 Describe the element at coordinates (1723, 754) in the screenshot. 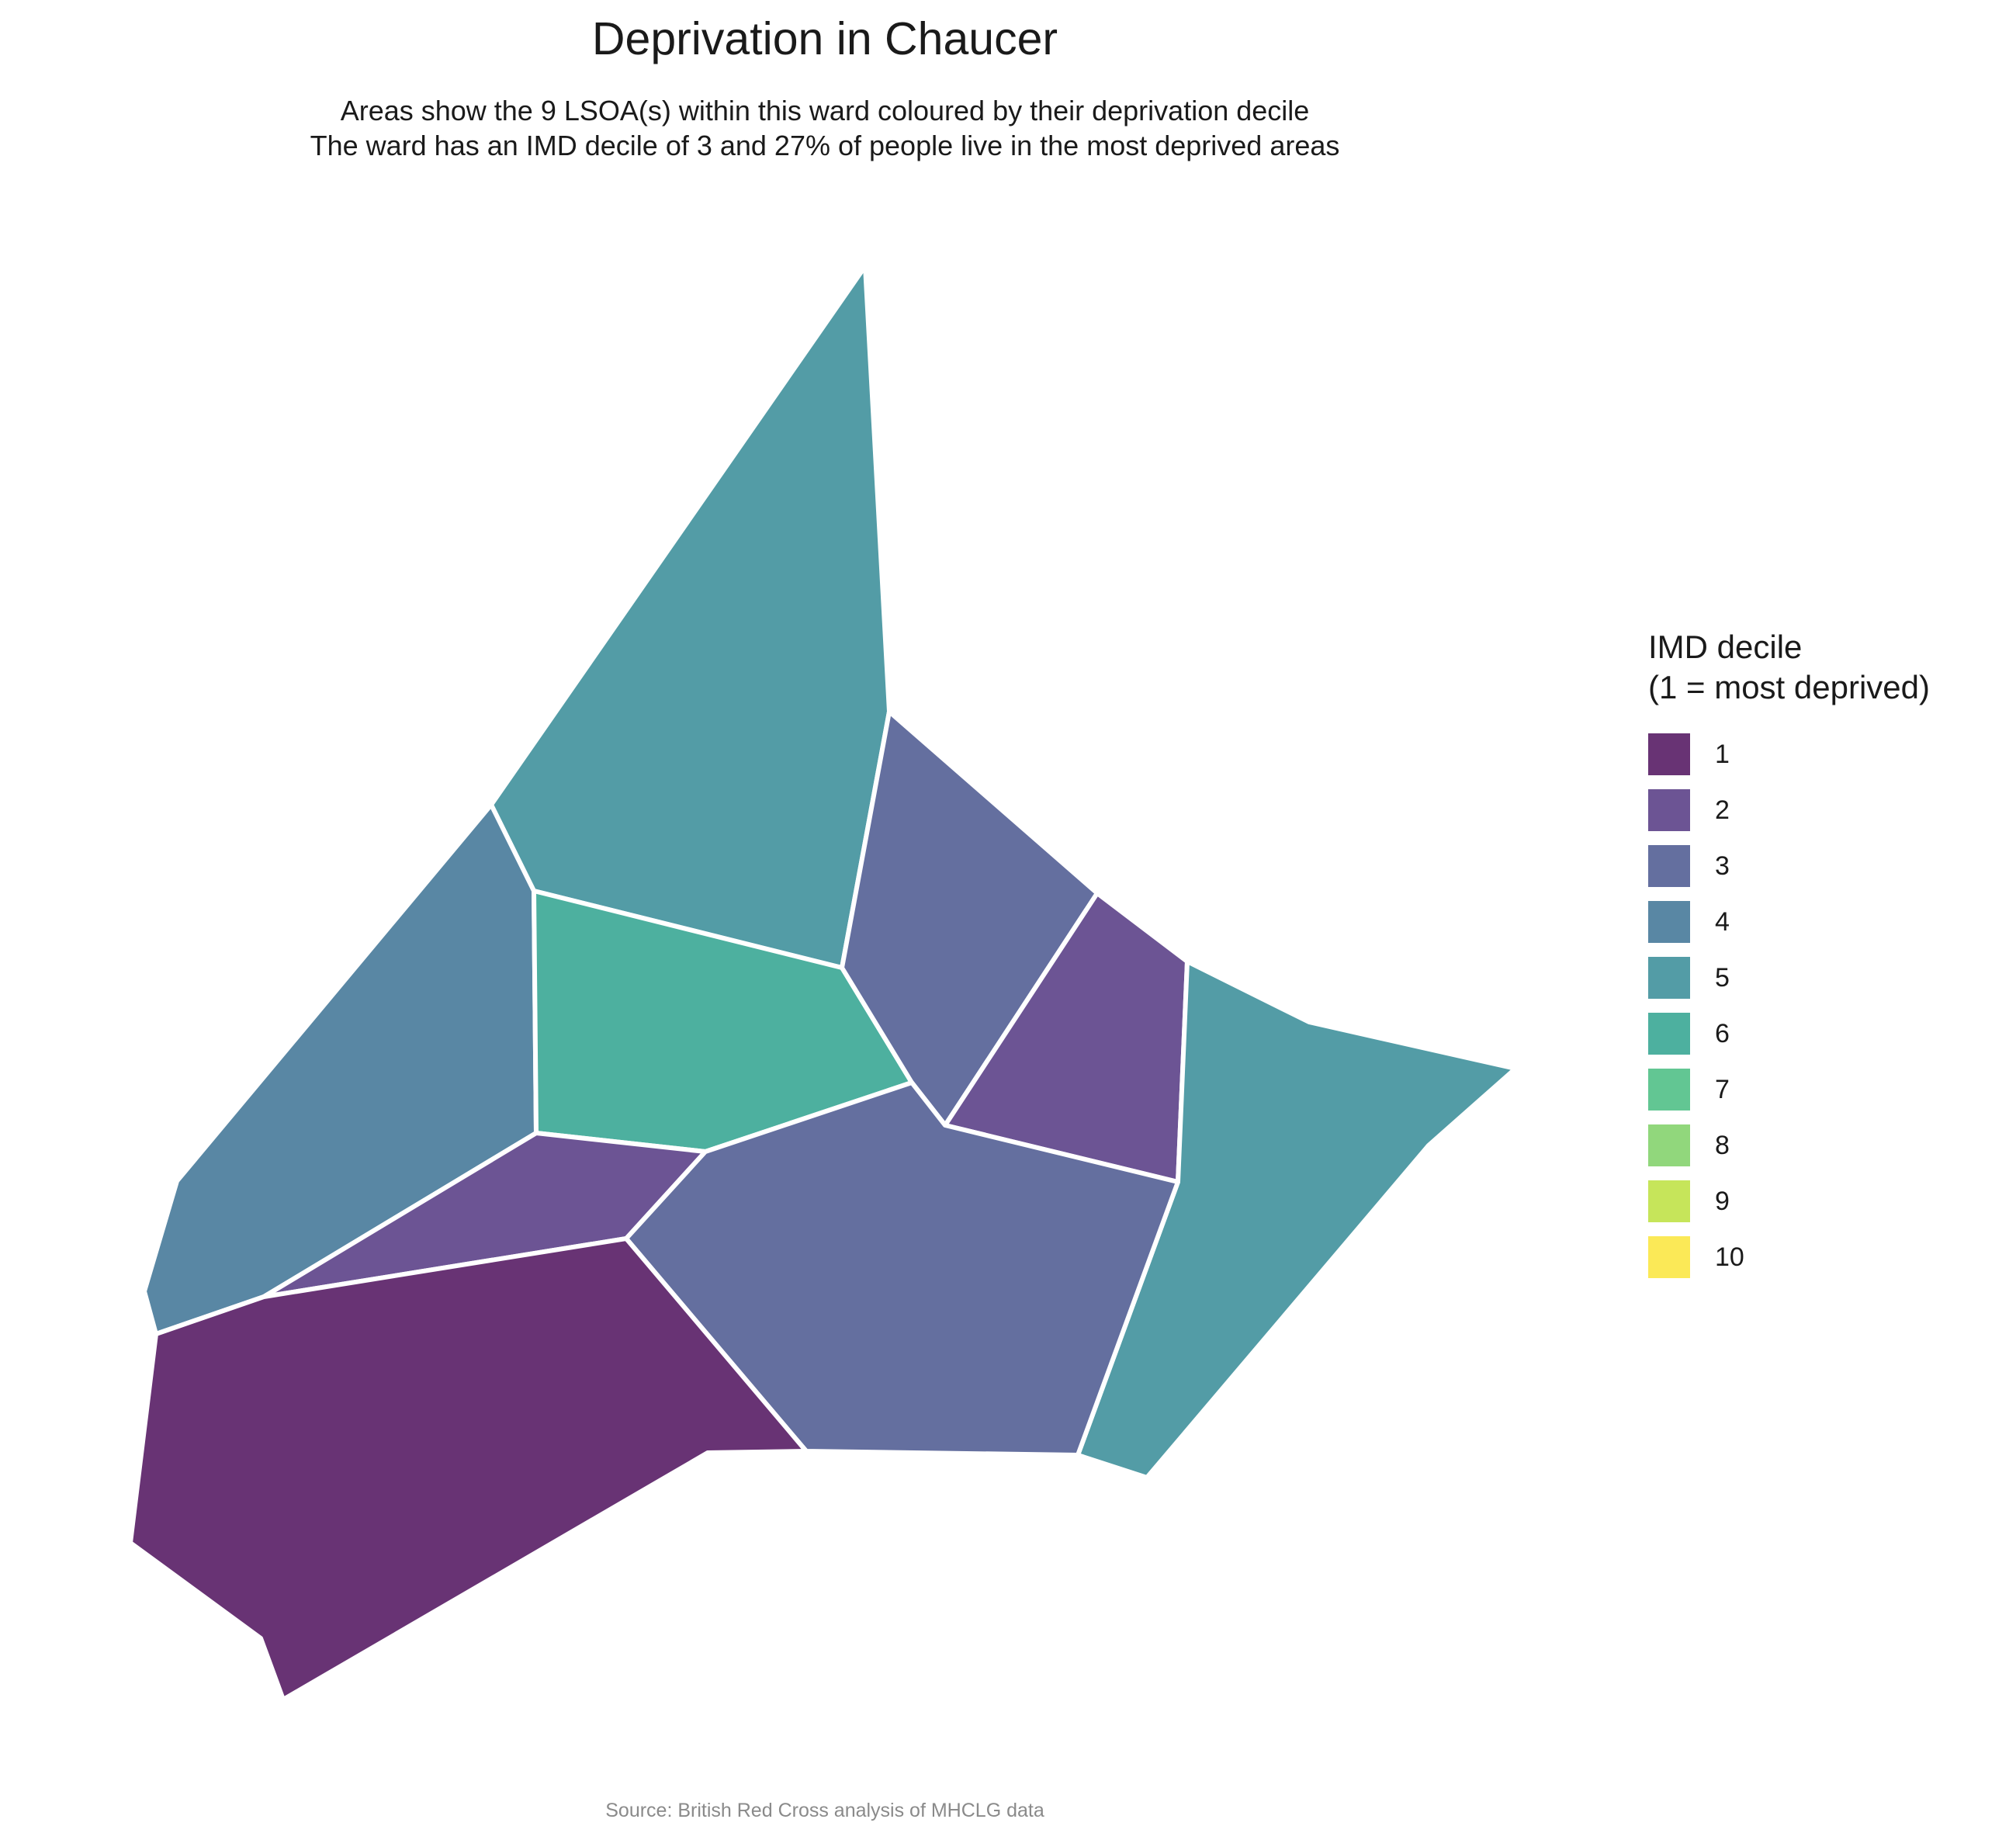

I see `legend-label: 1` at that location.